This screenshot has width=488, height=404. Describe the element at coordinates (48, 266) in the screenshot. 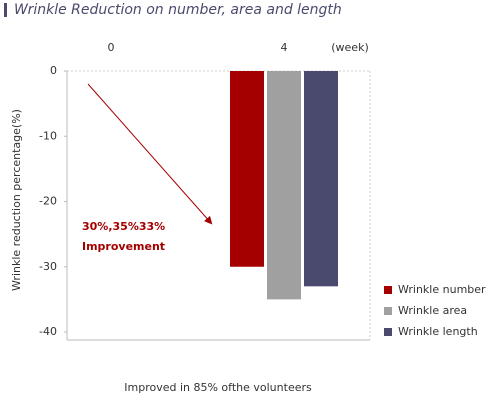

I see `y-tick-label: -30` at that location.